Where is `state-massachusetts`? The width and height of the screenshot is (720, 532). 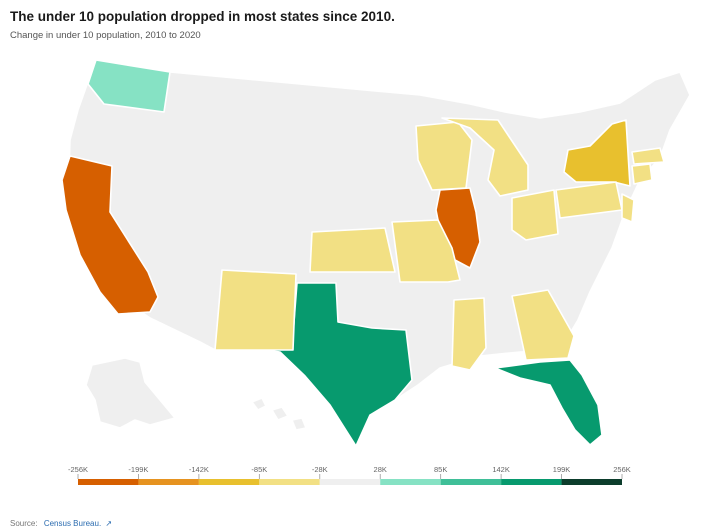 state-massachusetts is located at coordinates (648, 156).